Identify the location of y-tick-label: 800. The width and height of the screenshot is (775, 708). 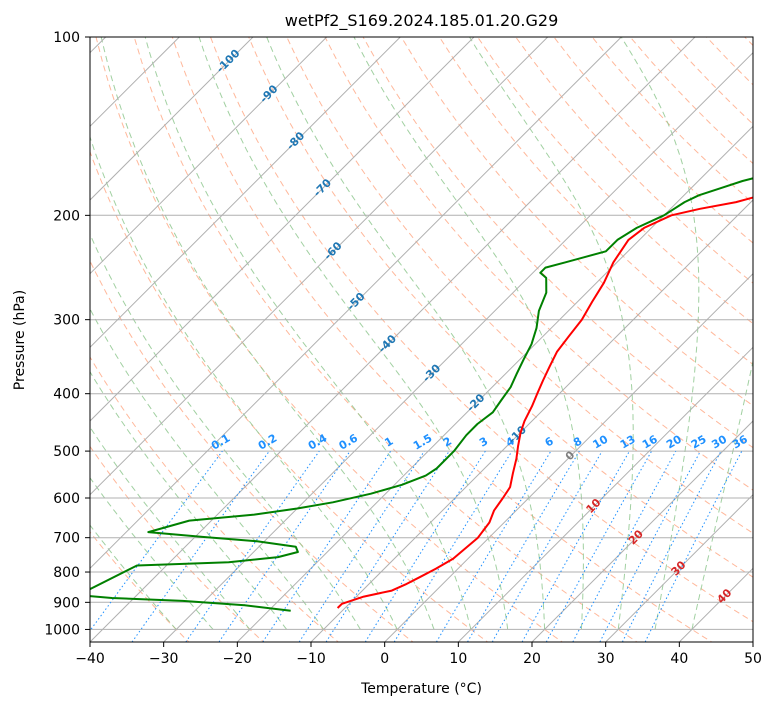
(66, 573).